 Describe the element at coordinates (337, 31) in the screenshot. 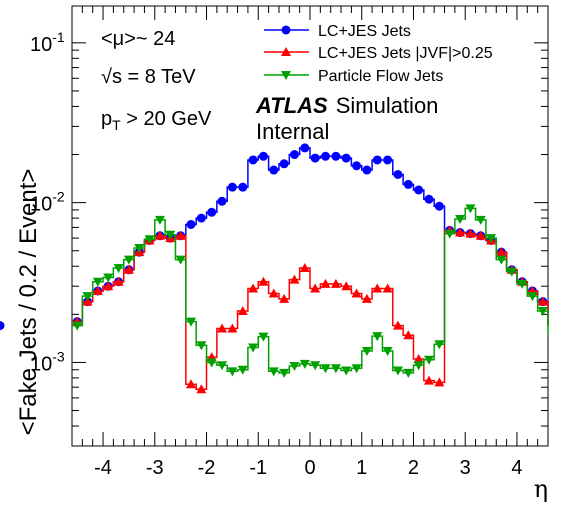

I see `legend-entry-lcjes: LC+JES Jets` at that location.